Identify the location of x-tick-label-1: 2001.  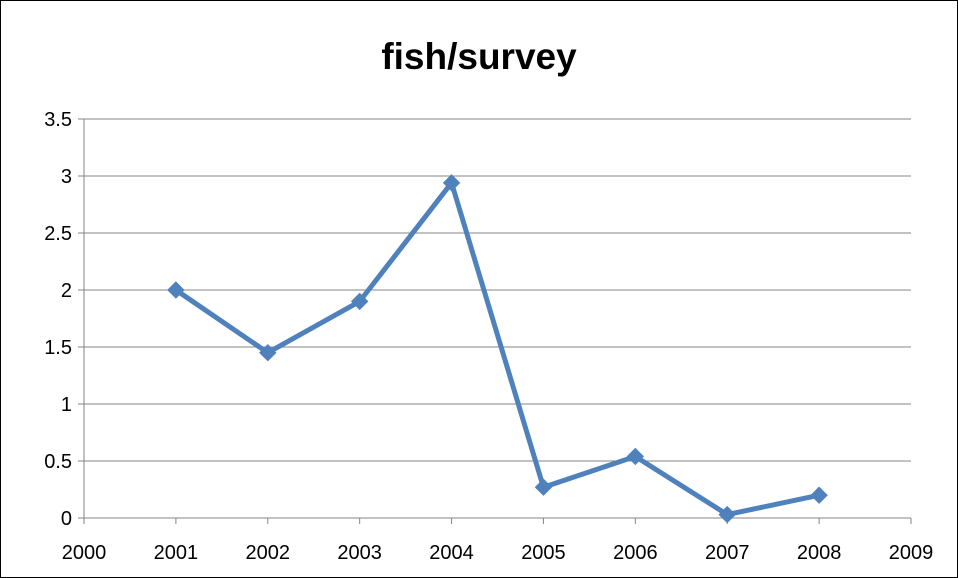
(176, 553).